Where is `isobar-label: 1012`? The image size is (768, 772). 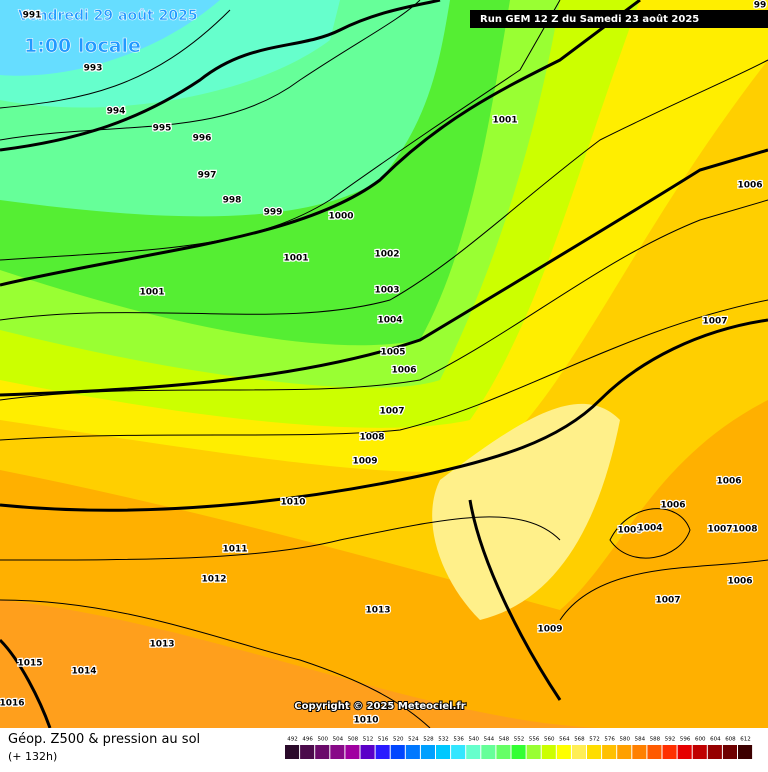
isobar-label: 1012 is located at coordinates (213, 580).